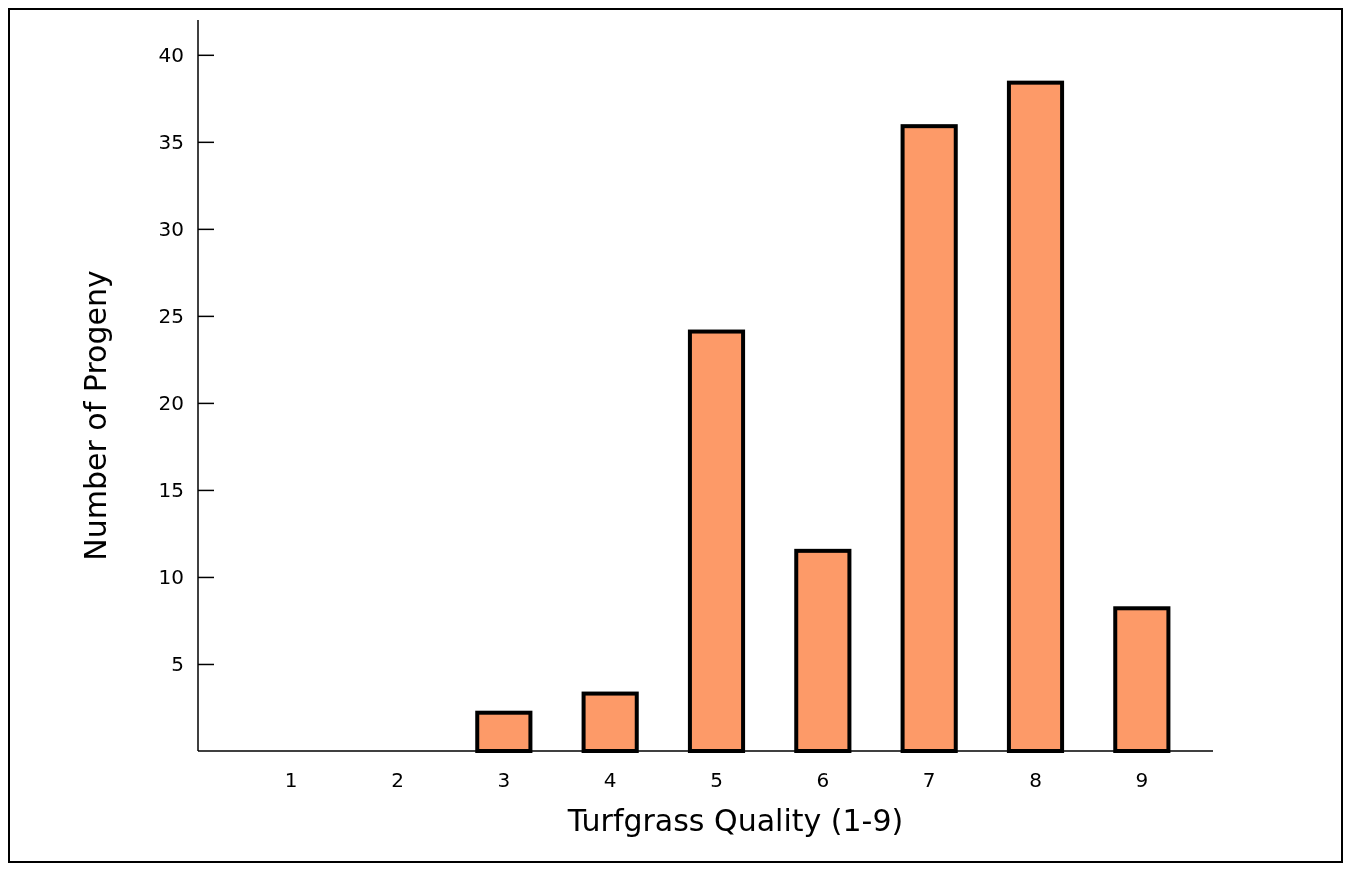 The height and width of the screenshot is (871, 1351). Describe the element at coordinates (95, 415) in the screenshot. I see `y-axis-title: Number of Progeny` at that location.